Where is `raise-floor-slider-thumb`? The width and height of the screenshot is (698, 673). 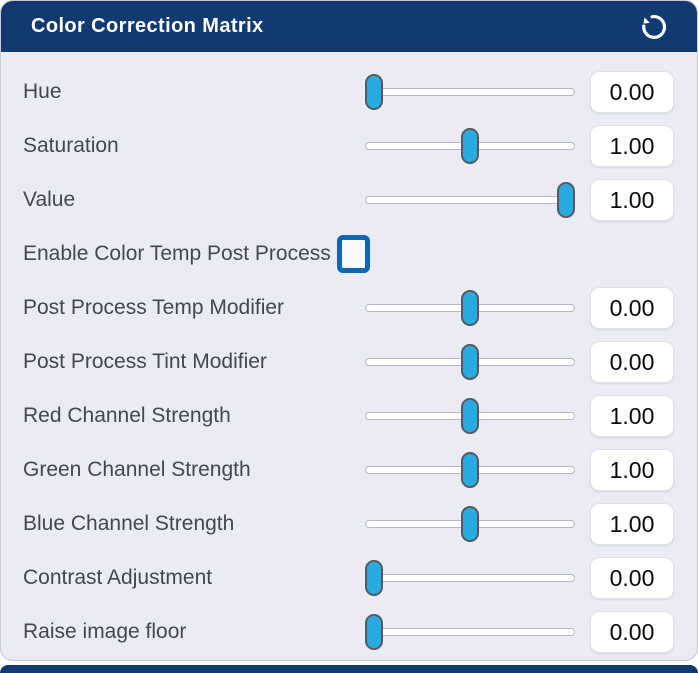 raise-floor-slider-thumb is located at coordinates (374, 632).